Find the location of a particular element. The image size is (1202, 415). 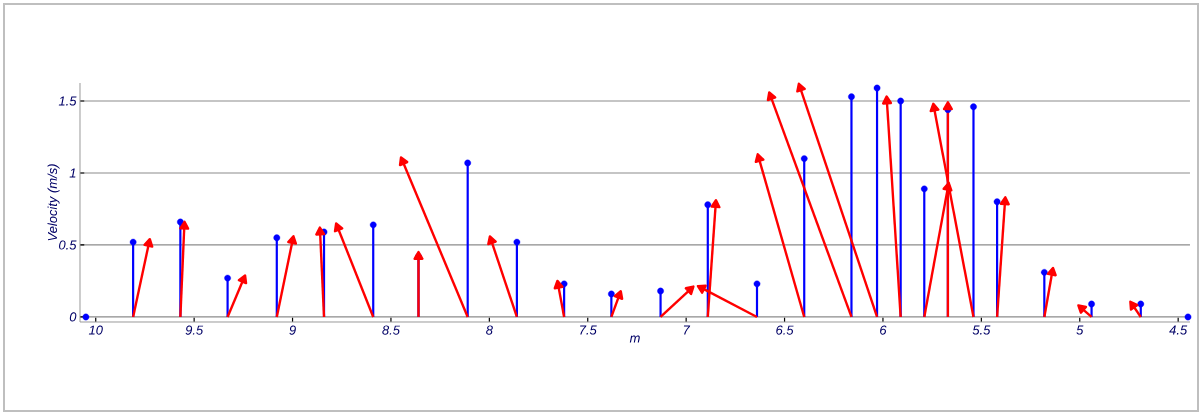

x-tick-label: 6 is located at coordinates (883, 330).